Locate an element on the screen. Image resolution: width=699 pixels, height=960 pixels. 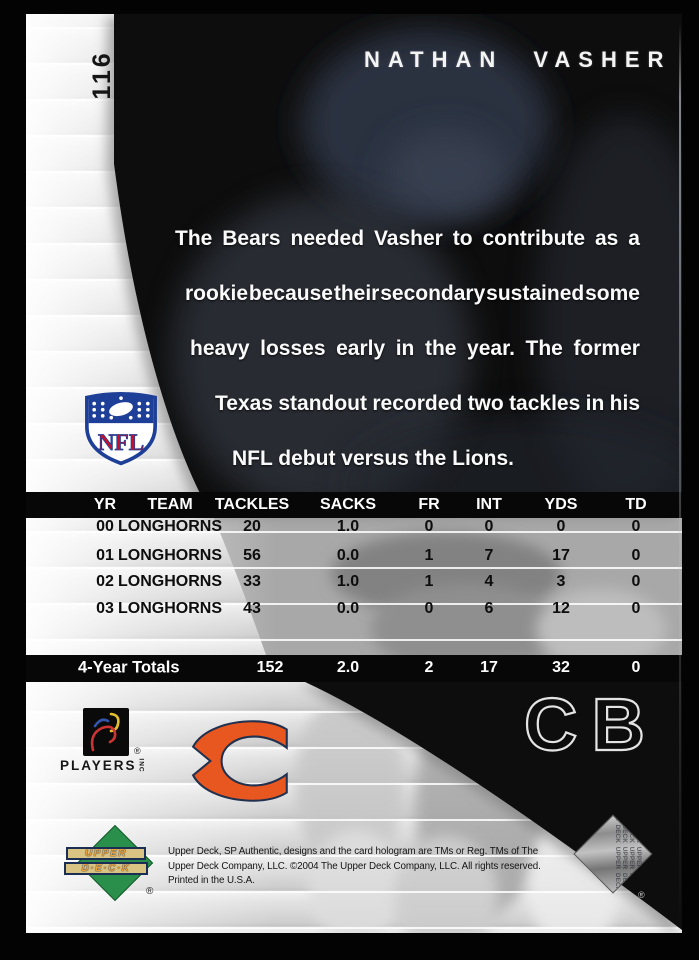
bio-word: Bears is located at coordinates (251, 238).